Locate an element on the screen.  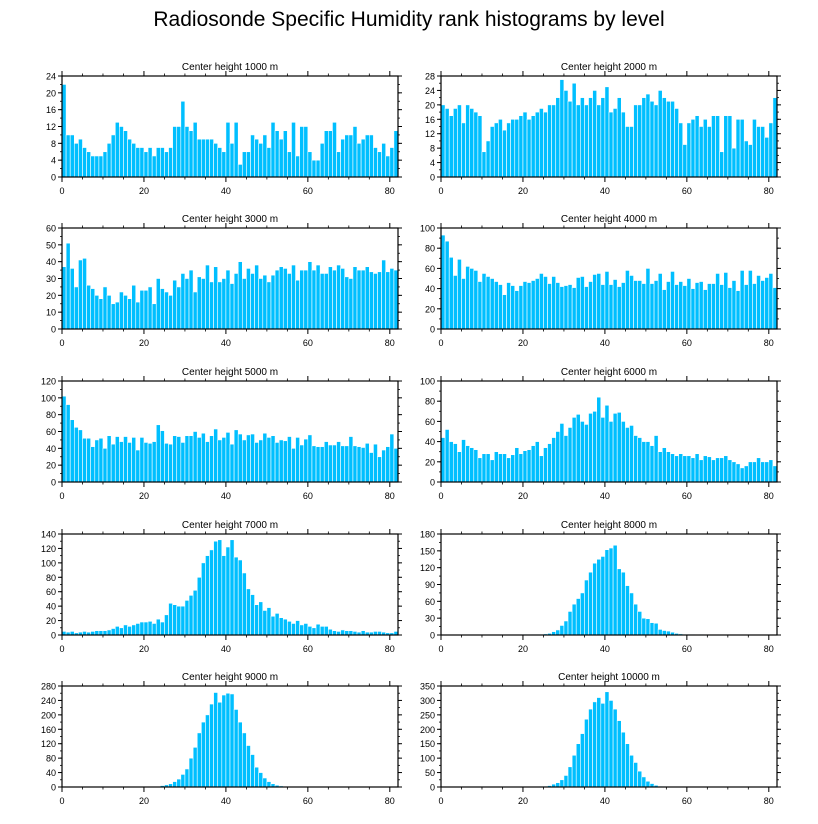
panel-title: Center height 9000 m is located at coordinates (230, 677).